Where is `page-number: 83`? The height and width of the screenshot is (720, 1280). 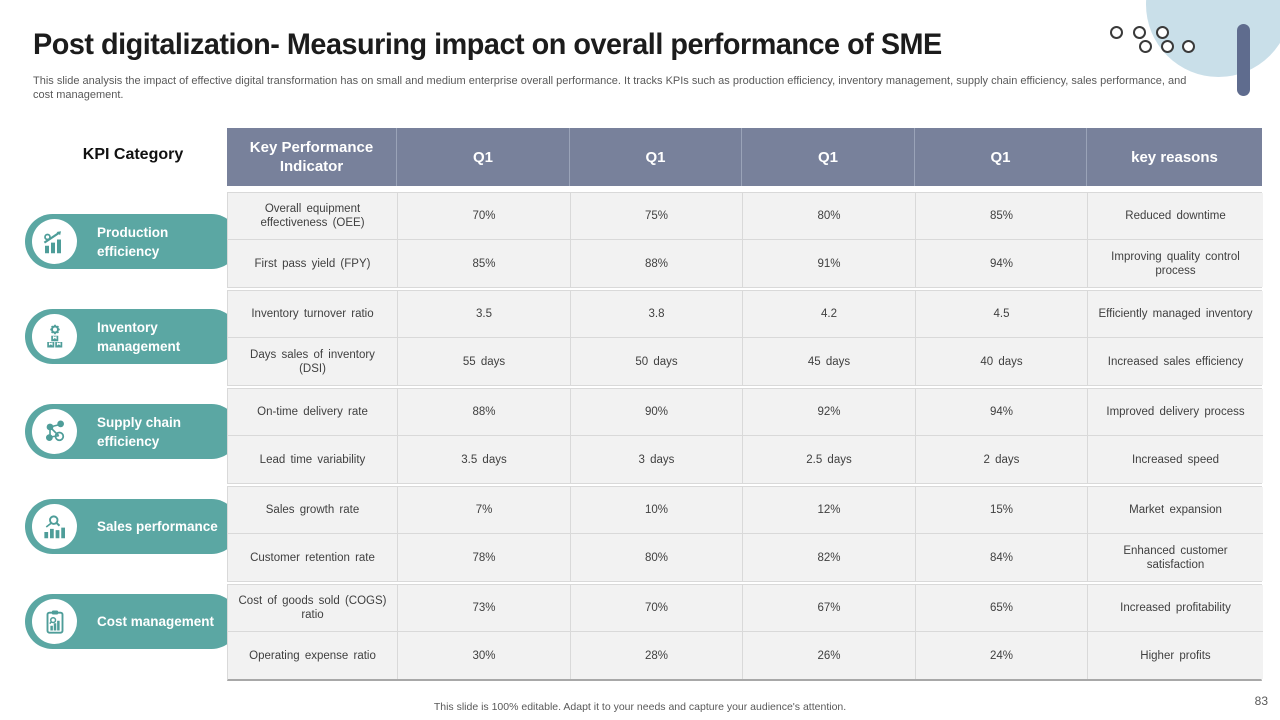
page-number: 83 is located at coordinates (1261, 701).